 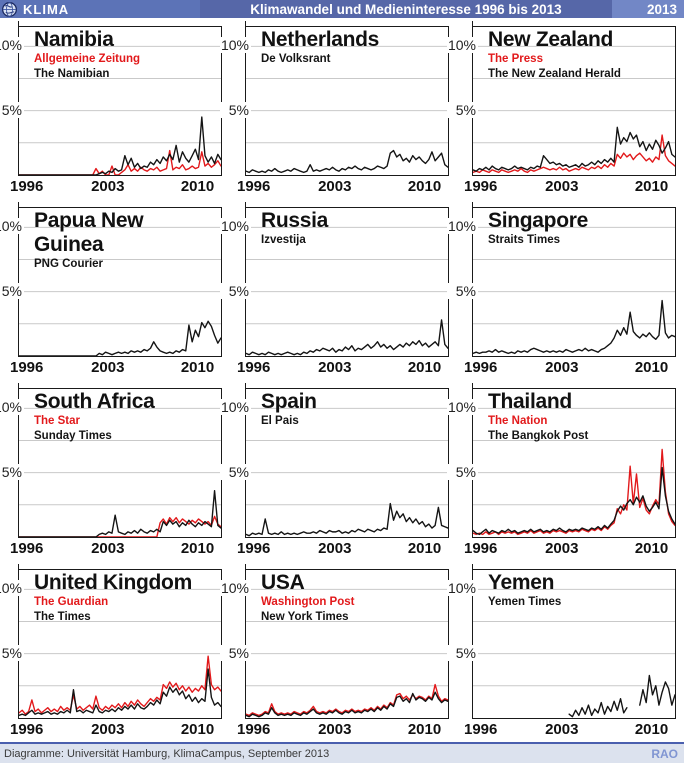 I want to click on panel-head: Yemen Yemen Times, so click(x=524, y=590).